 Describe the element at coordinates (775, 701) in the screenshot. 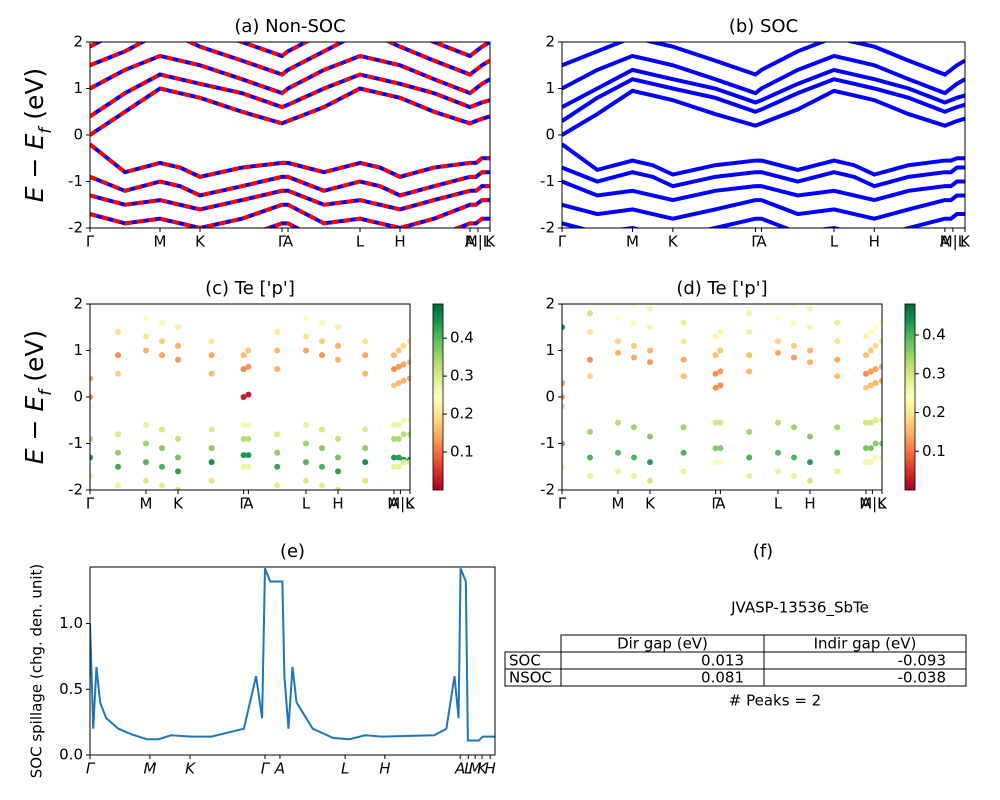

I see `table-note: # Peaks = 2` at that location.